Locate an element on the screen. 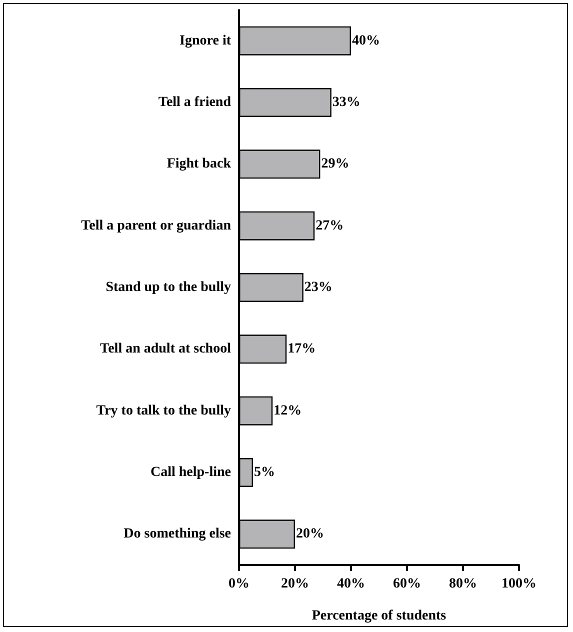 The width and height of the screenshot is (573, 632). data-label: 20% is located at coordinates (310, 534).